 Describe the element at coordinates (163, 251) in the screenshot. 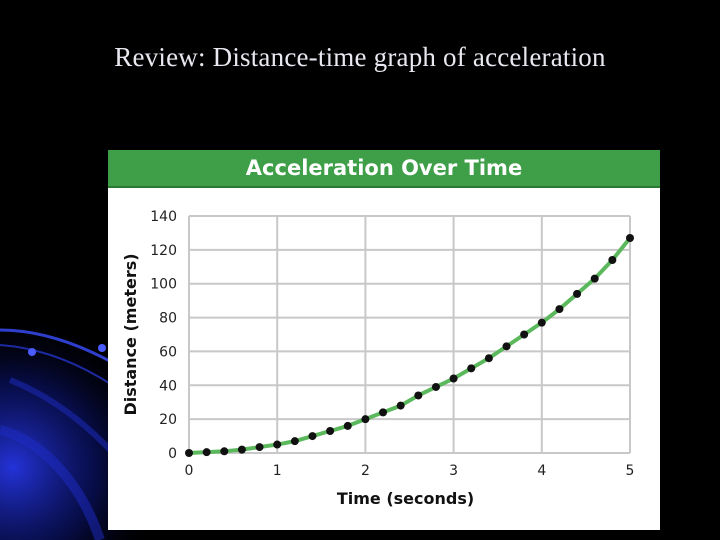

I see `y-tick-label: 120` at that location.